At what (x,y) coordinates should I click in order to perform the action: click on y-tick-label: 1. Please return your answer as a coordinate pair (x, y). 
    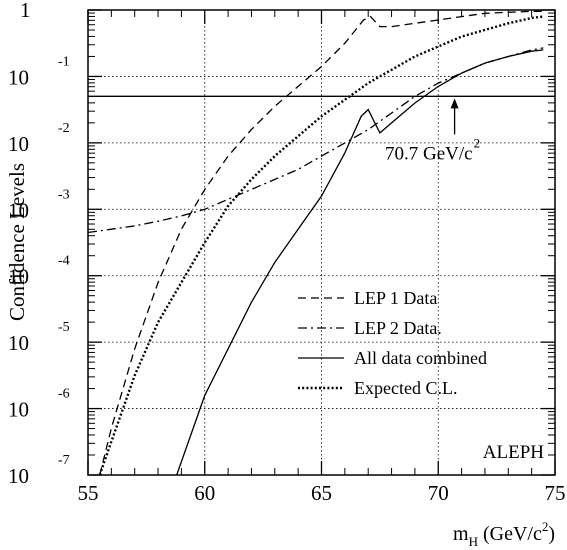
    Looking at the image, I should click on (25, 11).